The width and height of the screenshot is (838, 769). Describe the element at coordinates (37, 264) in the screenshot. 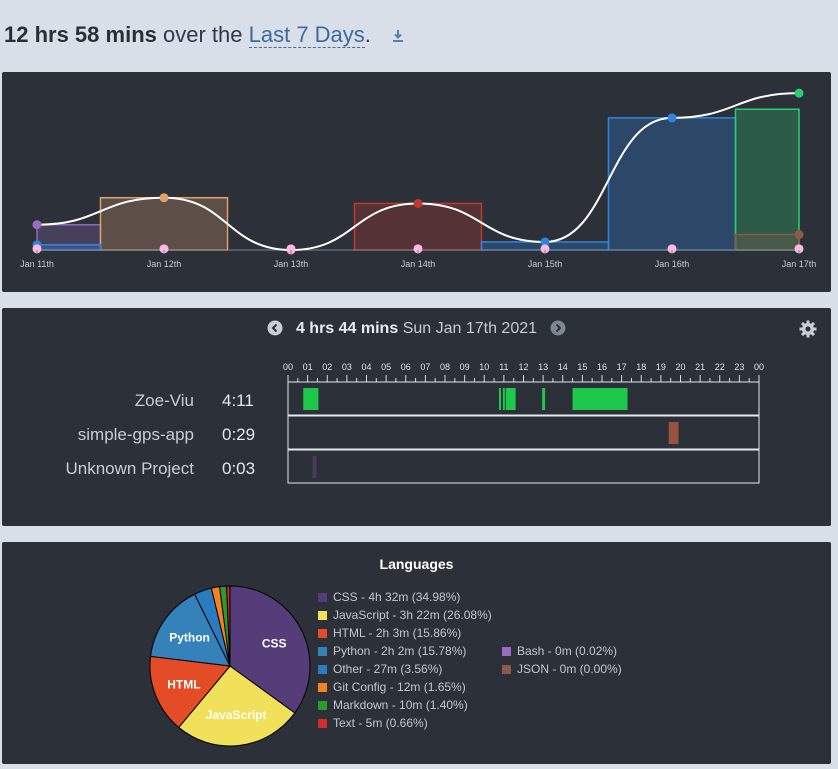

I see `x-tick-label: Jan 11th` at that location.